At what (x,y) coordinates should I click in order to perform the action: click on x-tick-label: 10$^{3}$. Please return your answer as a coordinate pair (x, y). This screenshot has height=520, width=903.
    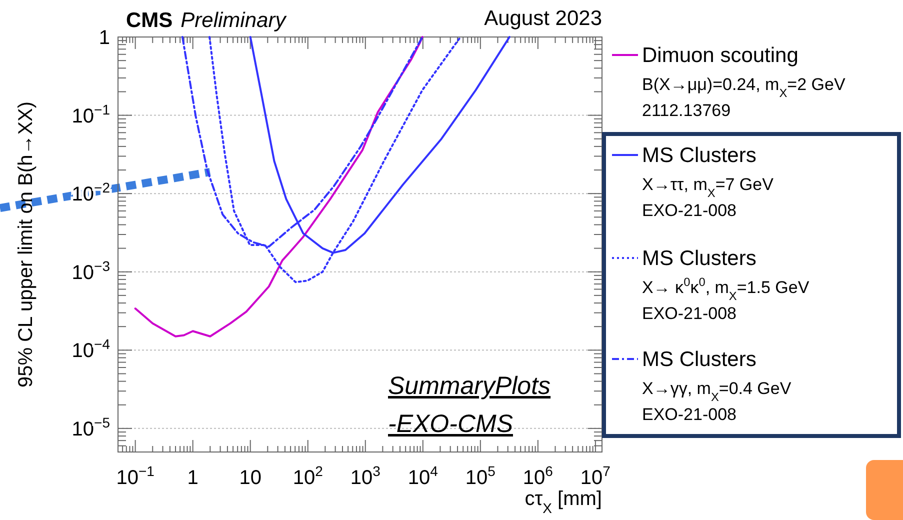
    Looking at the image, I should click on (365, 476).